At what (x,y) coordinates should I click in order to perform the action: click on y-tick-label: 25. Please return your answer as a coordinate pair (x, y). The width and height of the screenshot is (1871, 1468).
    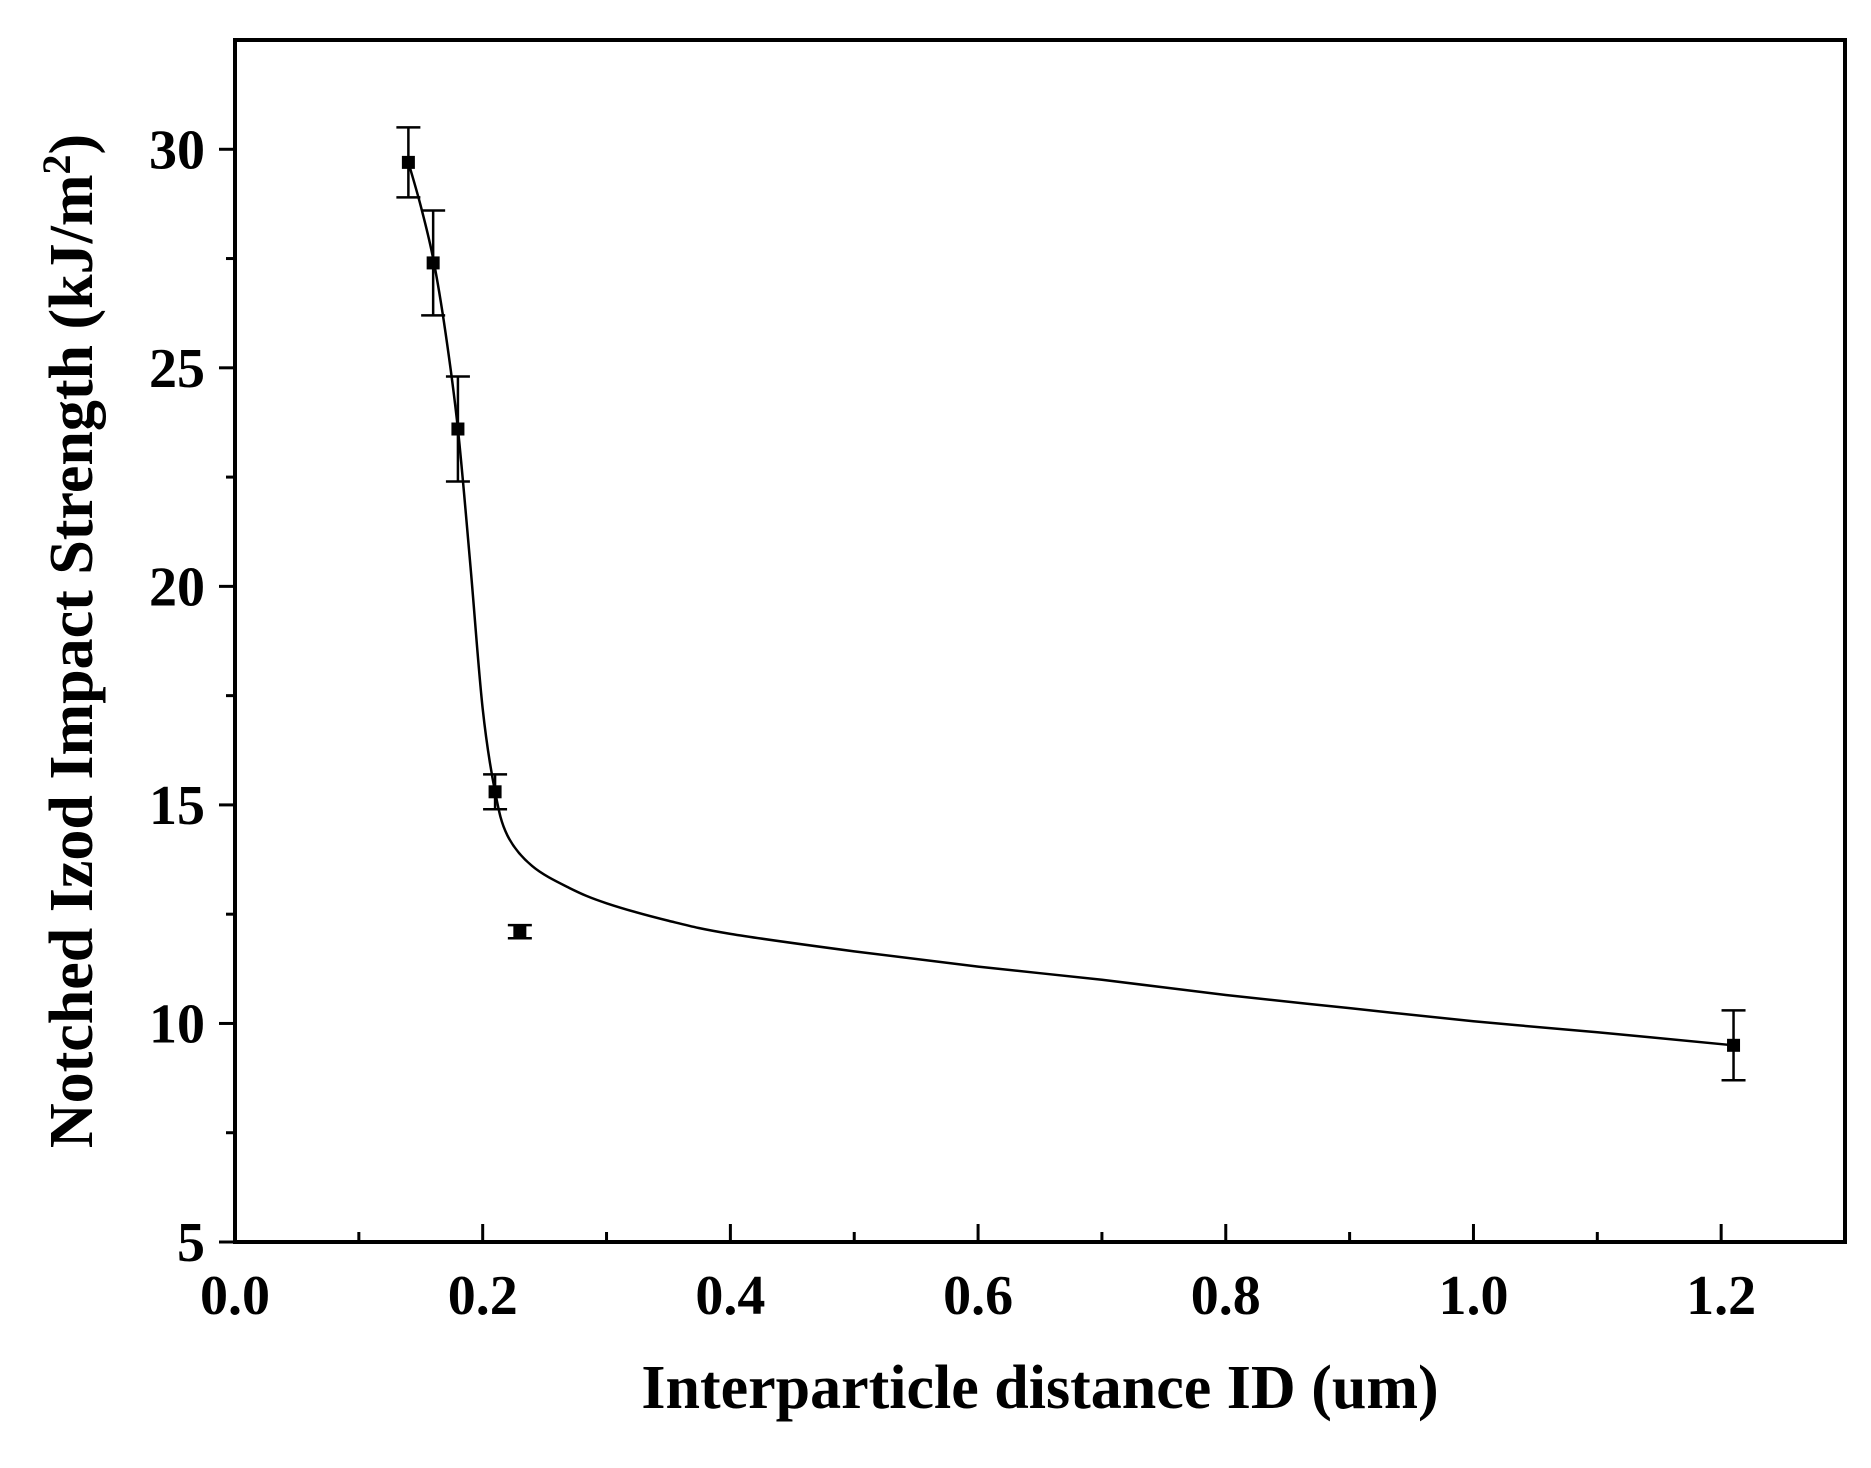
    Looking at the image, I should click on (177, 369).